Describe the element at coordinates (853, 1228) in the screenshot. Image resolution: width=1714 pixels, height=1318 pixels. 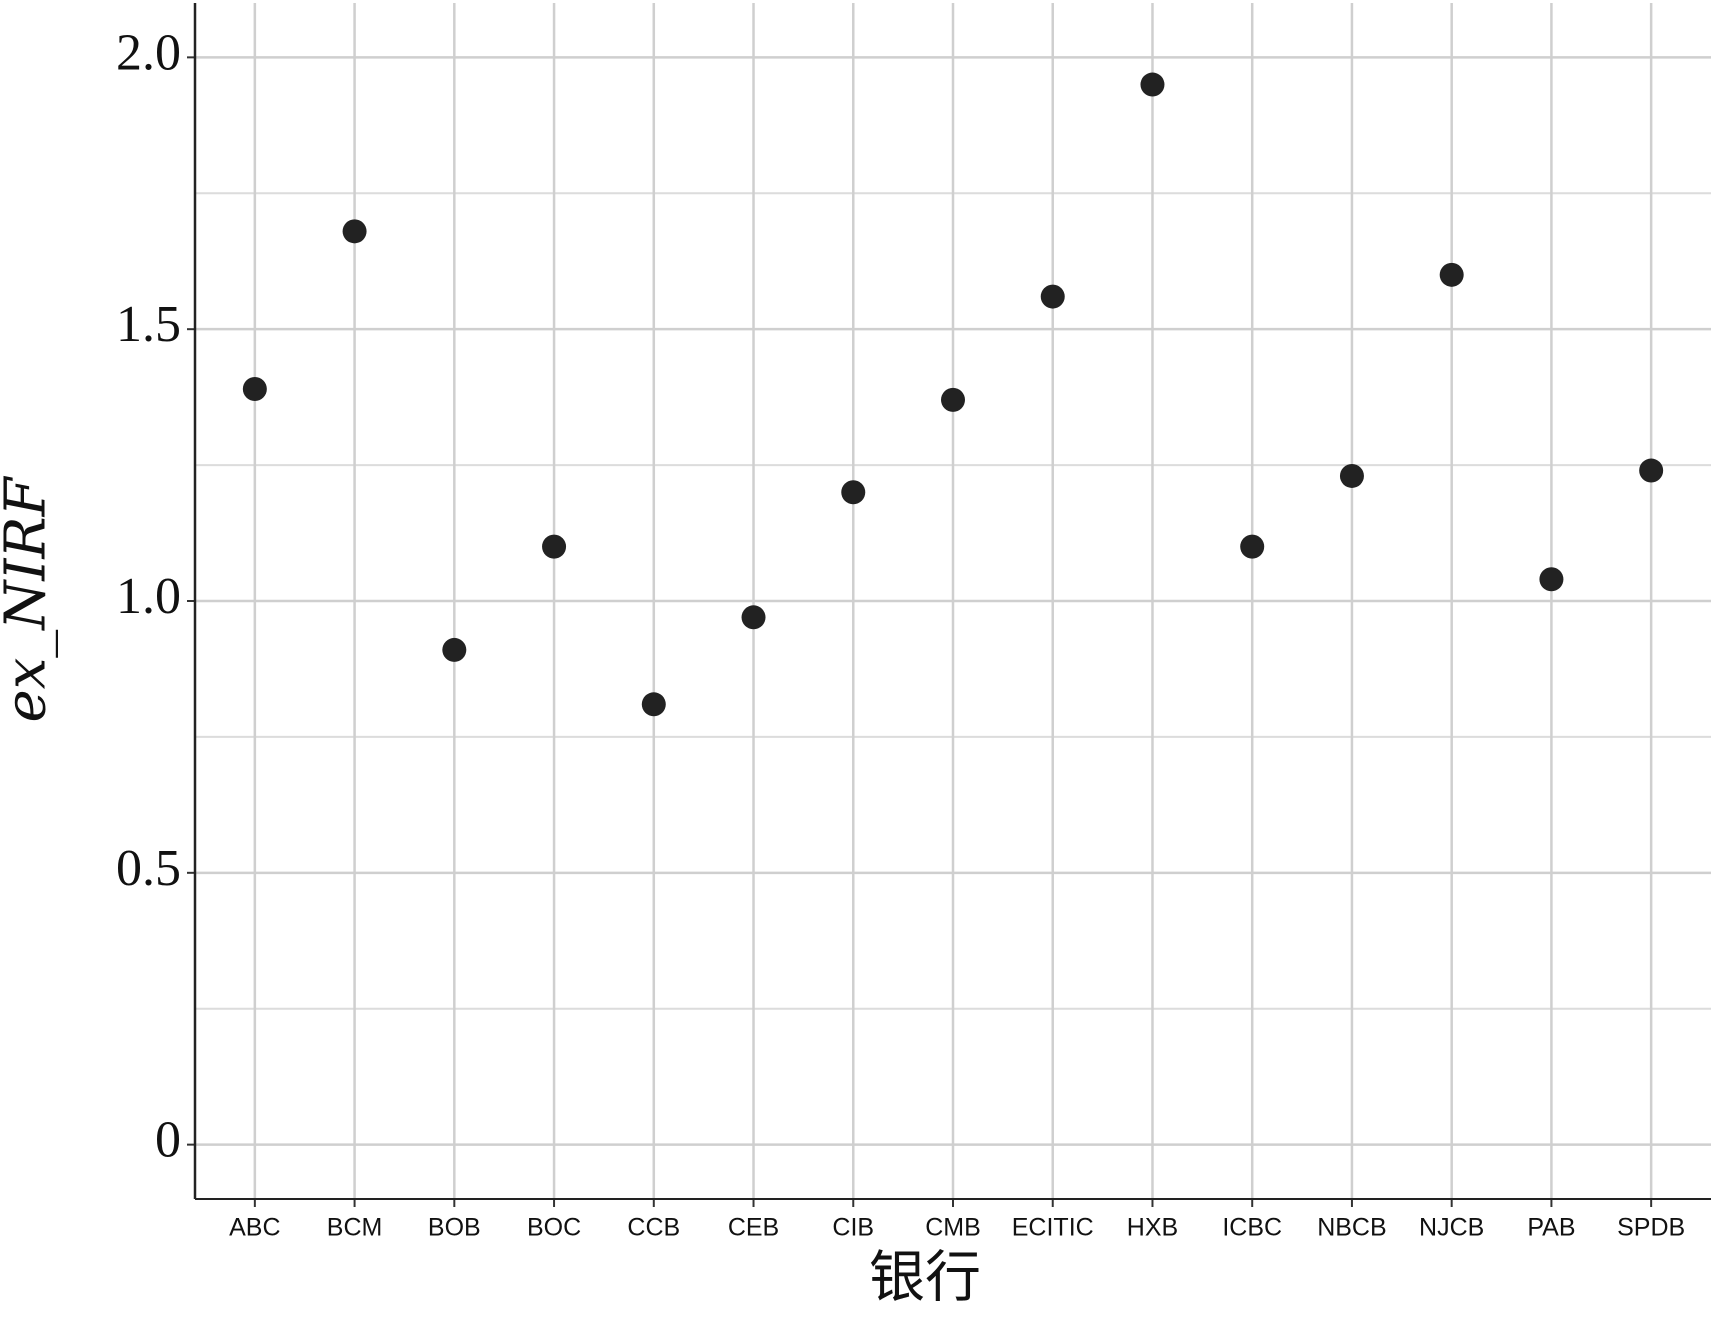
I see `x-tick-label: CIB` at that location.